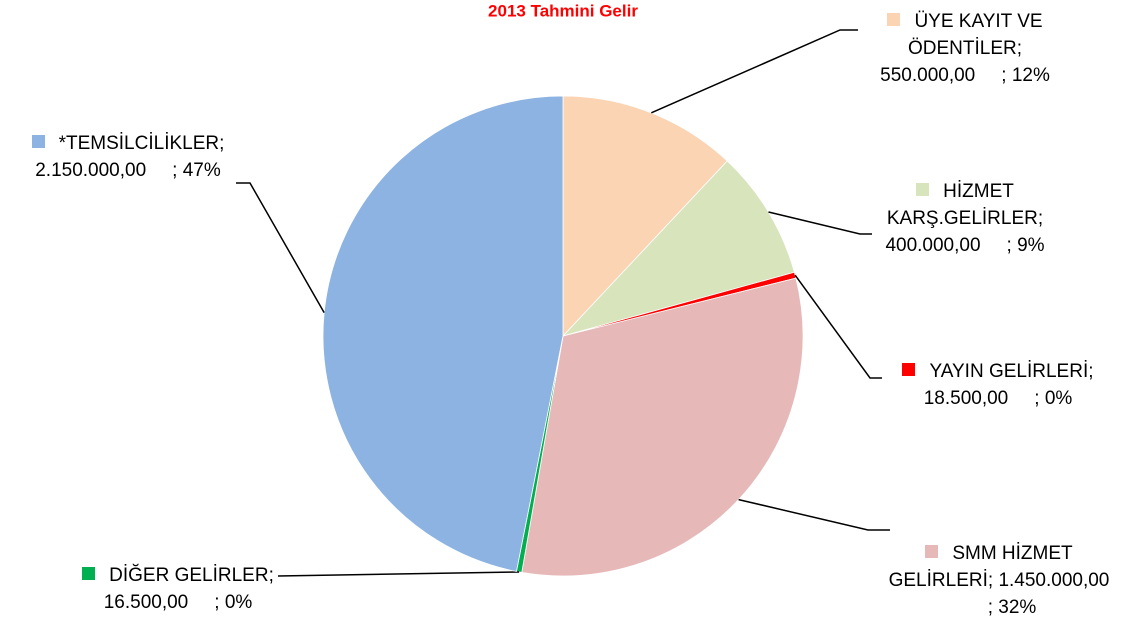 This screenshot has height=642, width=1125. Describe the element at coordinates (91, 170) in the screenshot. I see `value-label: 2.150.000,00` at that location.